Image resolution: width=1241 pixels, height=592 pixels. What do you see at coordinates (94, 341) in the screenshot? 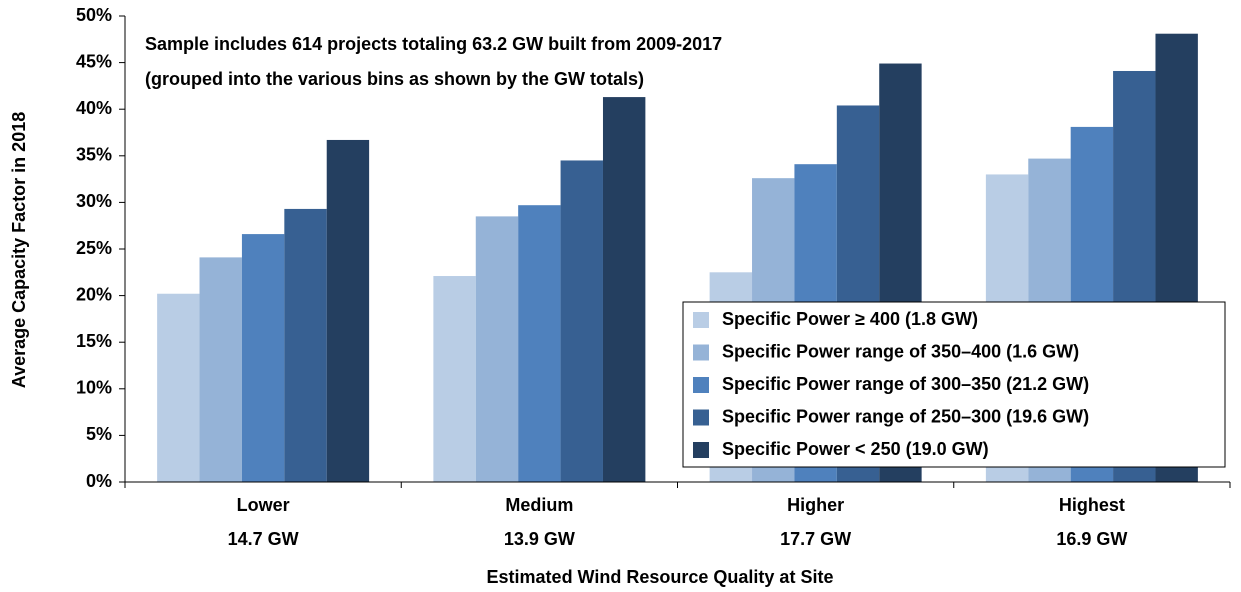
I see `y-tick-label: 15%` at bounding box center [94, 341].